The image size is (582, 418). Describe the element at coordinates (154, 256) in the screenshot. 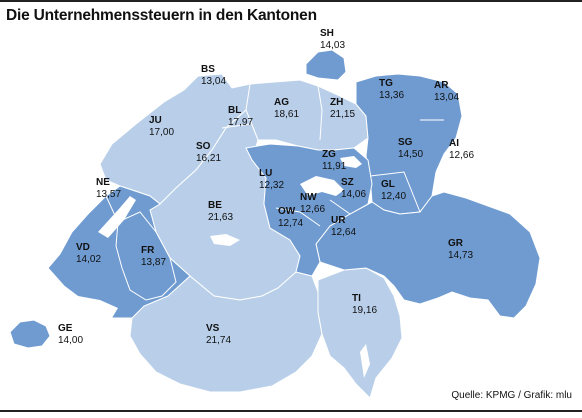

I see `canton-label-fr: FR 13,87` at that location.